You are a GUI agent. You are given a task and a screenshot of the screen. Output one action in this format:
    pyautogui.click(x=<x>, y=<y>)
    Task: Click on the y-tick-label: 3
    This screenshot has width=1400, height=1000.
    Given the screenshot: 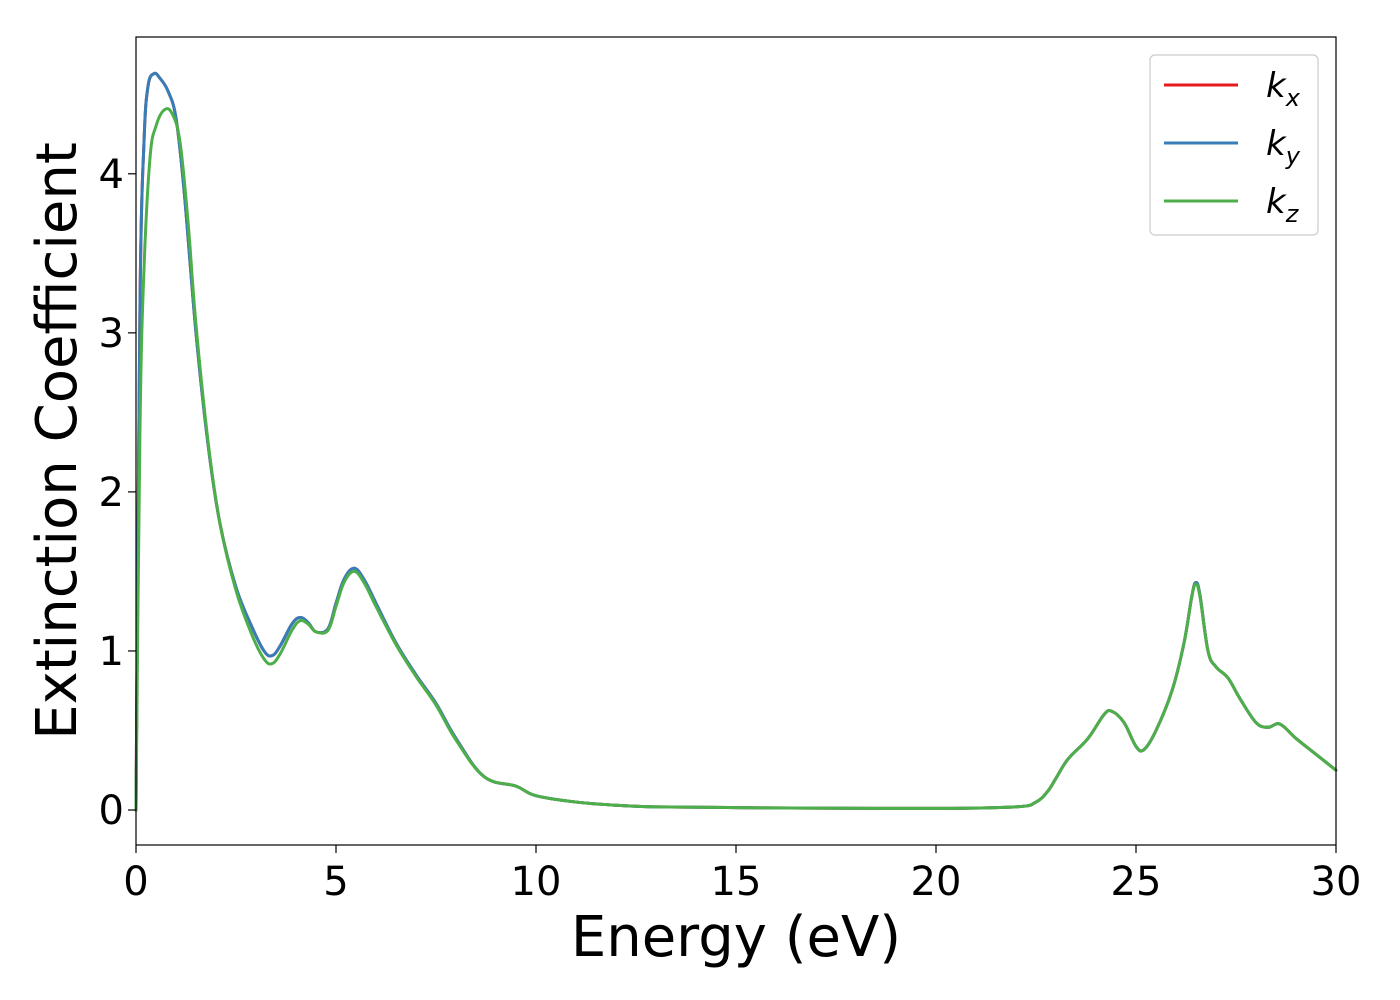 What is the action you would take?
    pyautogui.click(x=111, y=334)
    